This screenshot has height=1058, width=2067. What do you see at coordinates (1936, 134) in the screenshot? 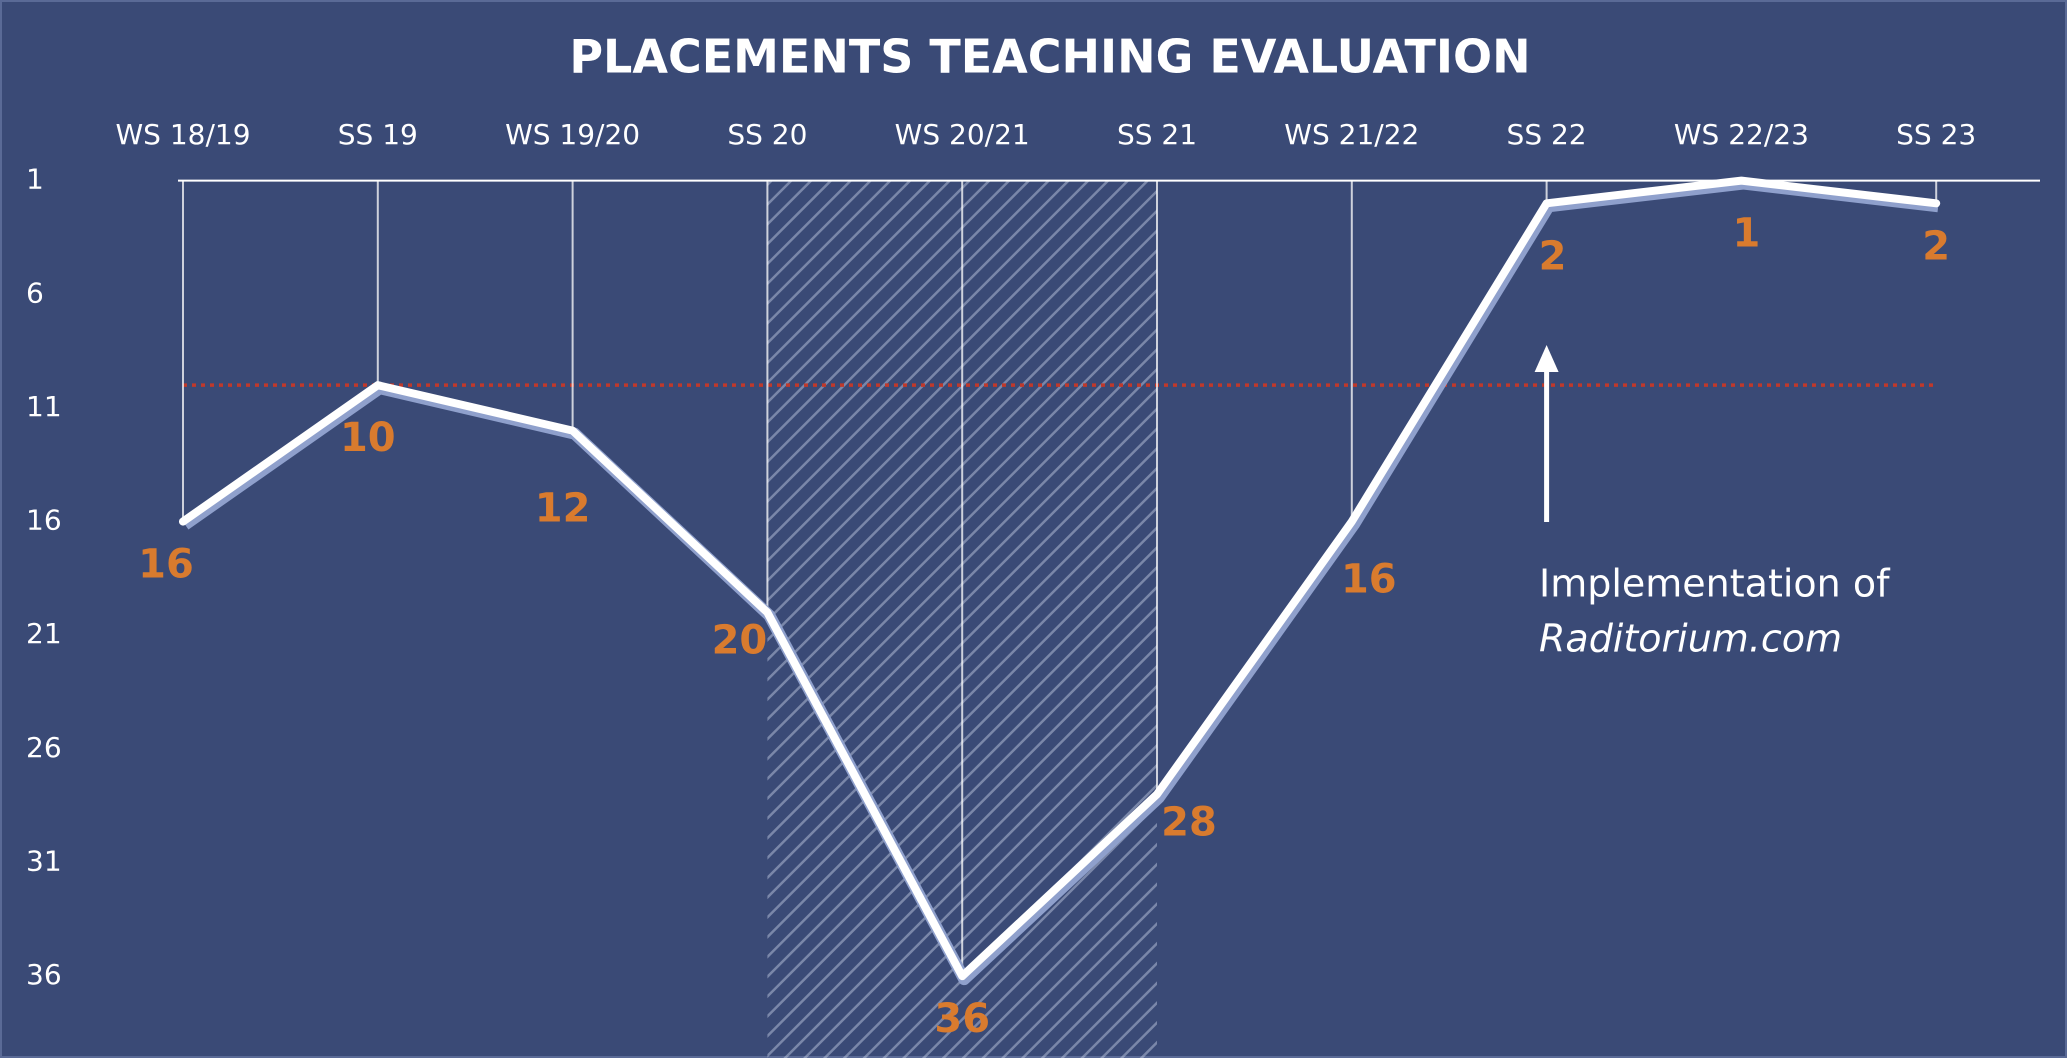
I see `x-tick-label: SS 23` at bounding box center [1936, 134].